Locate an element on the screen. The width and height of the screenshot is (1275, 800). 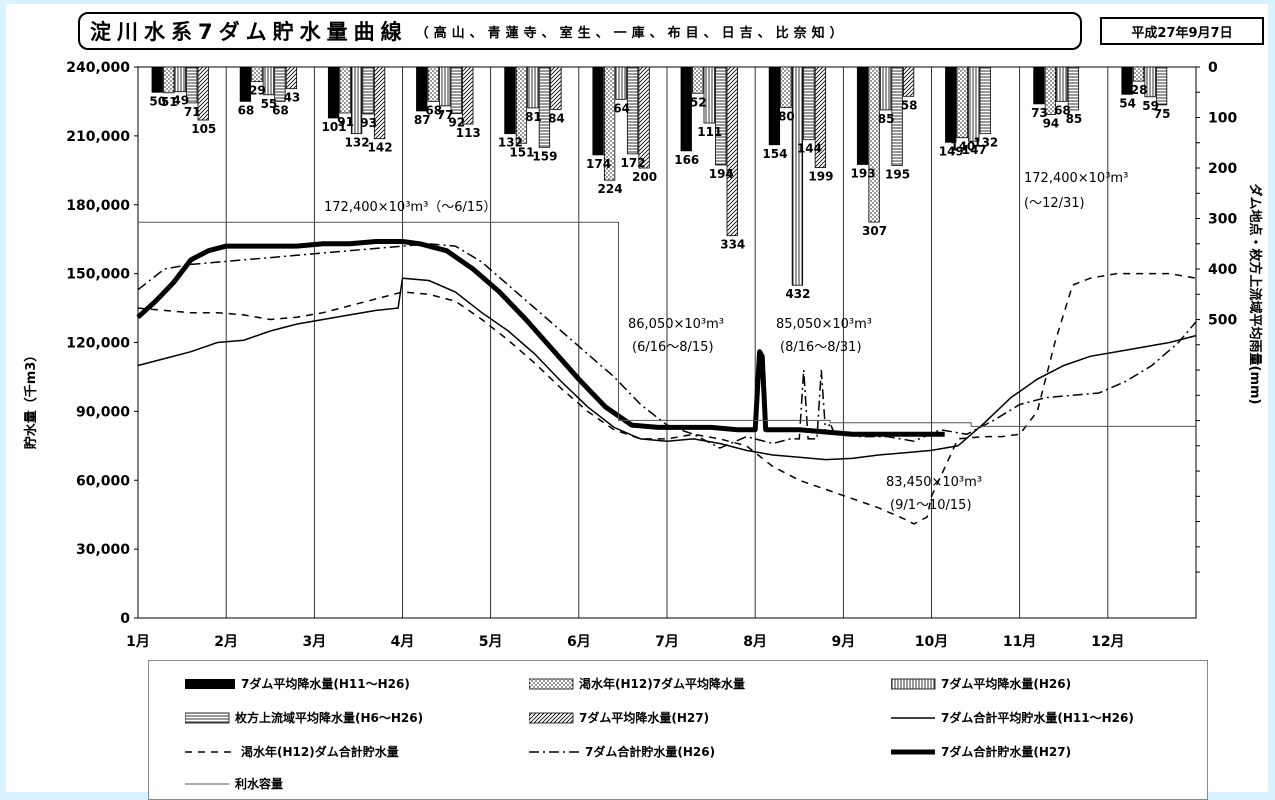
annotation-capacity-jul-range: (6/16〜8/15) is located at coordinates (673, 347).